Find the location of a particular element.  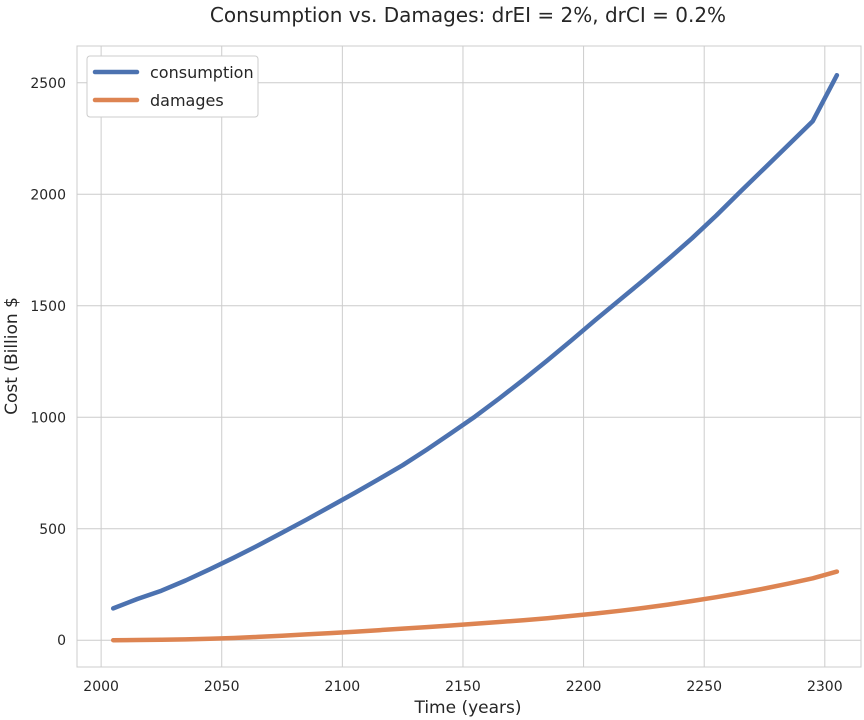

x-tick-label: 2100 is located at coordinates (343, 687).